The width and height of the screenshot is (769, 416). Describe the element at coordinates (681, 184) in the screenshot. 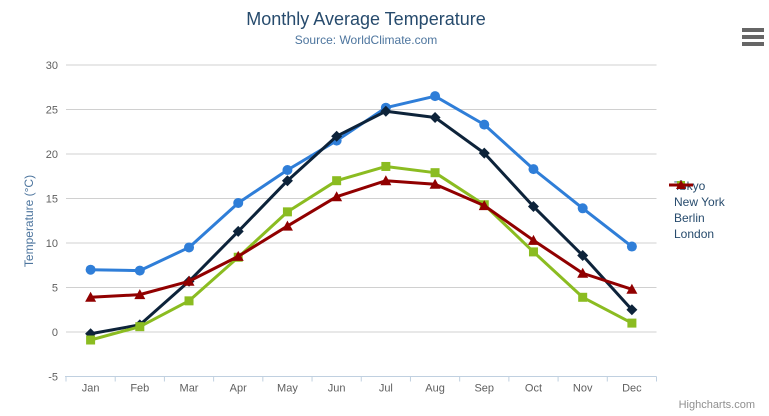

I see `legend-marker-triangle-icon` at that location.